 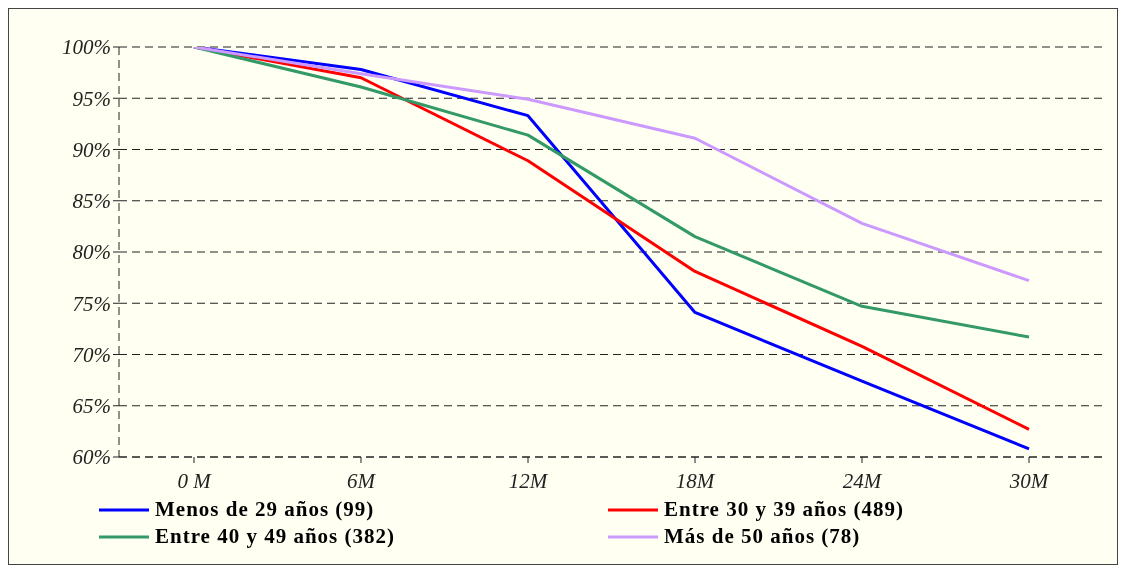 I want to click on x-tick-label: 24M, so click(x=862, y=480).